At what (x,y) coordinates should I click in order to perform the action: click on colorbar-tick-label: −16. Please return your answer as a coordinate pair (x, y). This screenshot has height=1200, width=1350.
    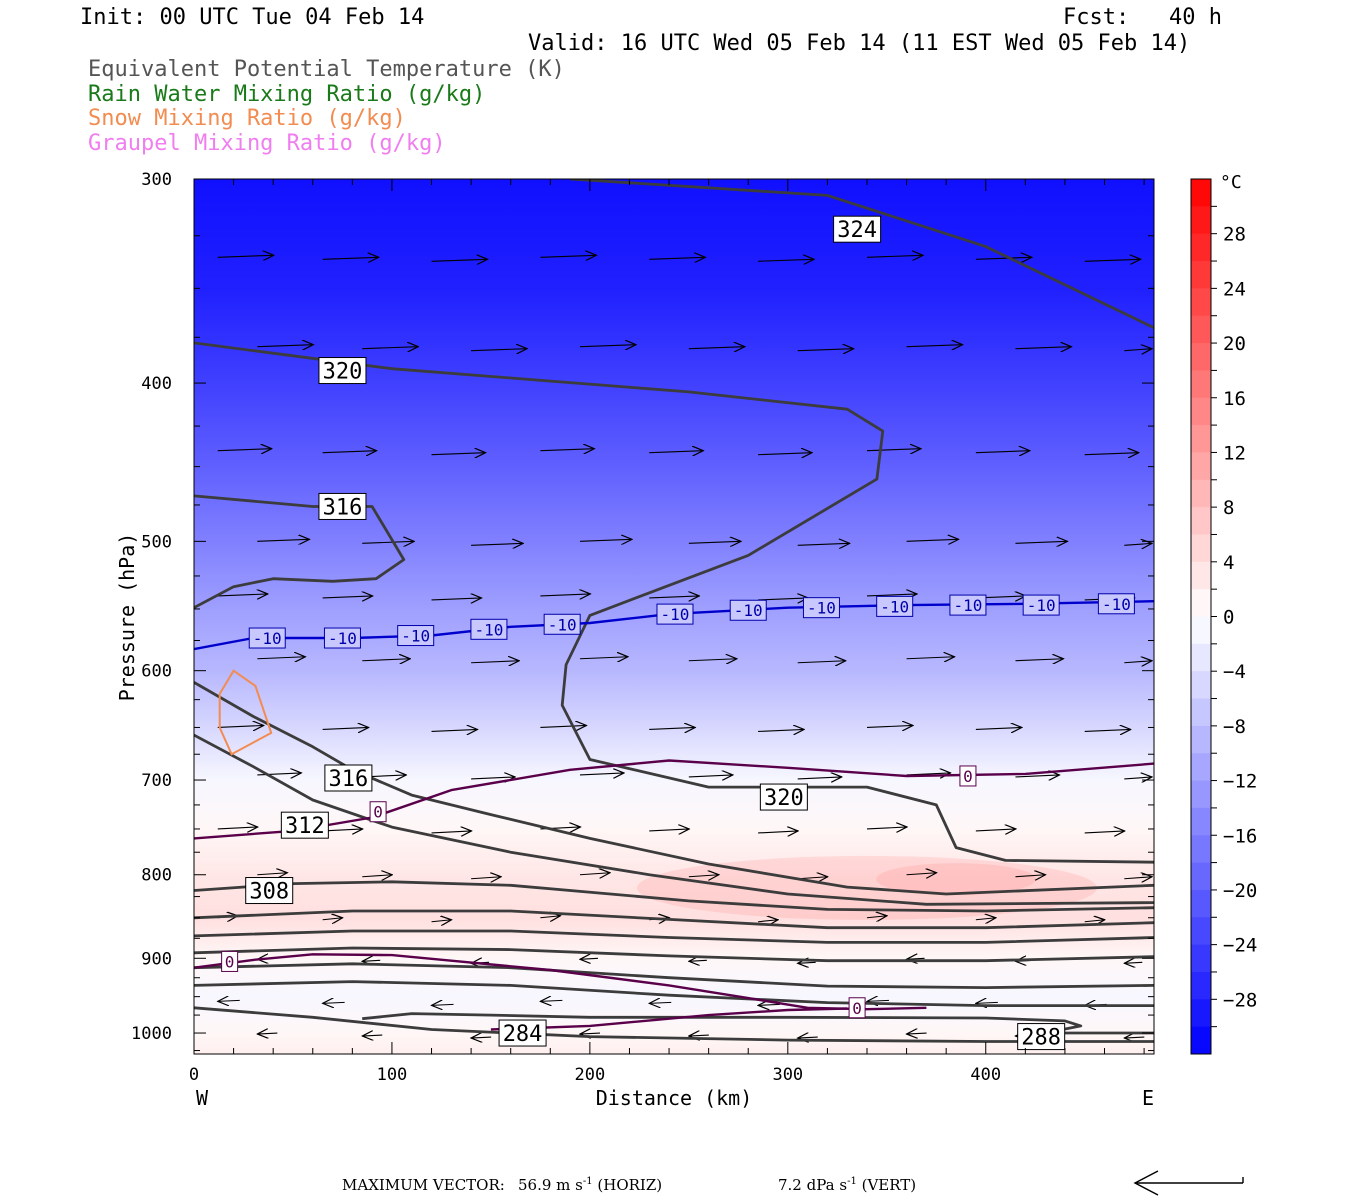
    Looking at the image, I should click on (1240, 836).